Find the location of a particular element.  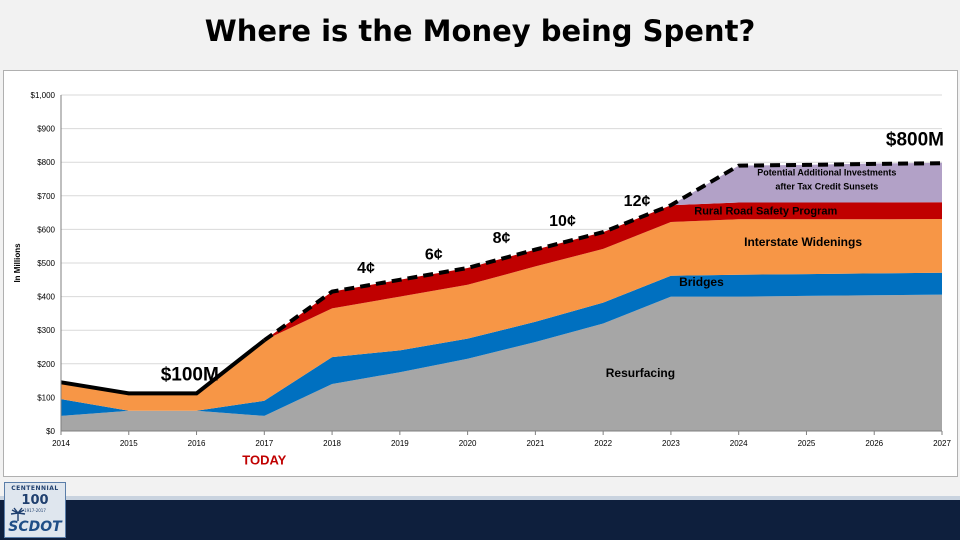

y-tick-label: $800 is located at coordinates (46, 162).